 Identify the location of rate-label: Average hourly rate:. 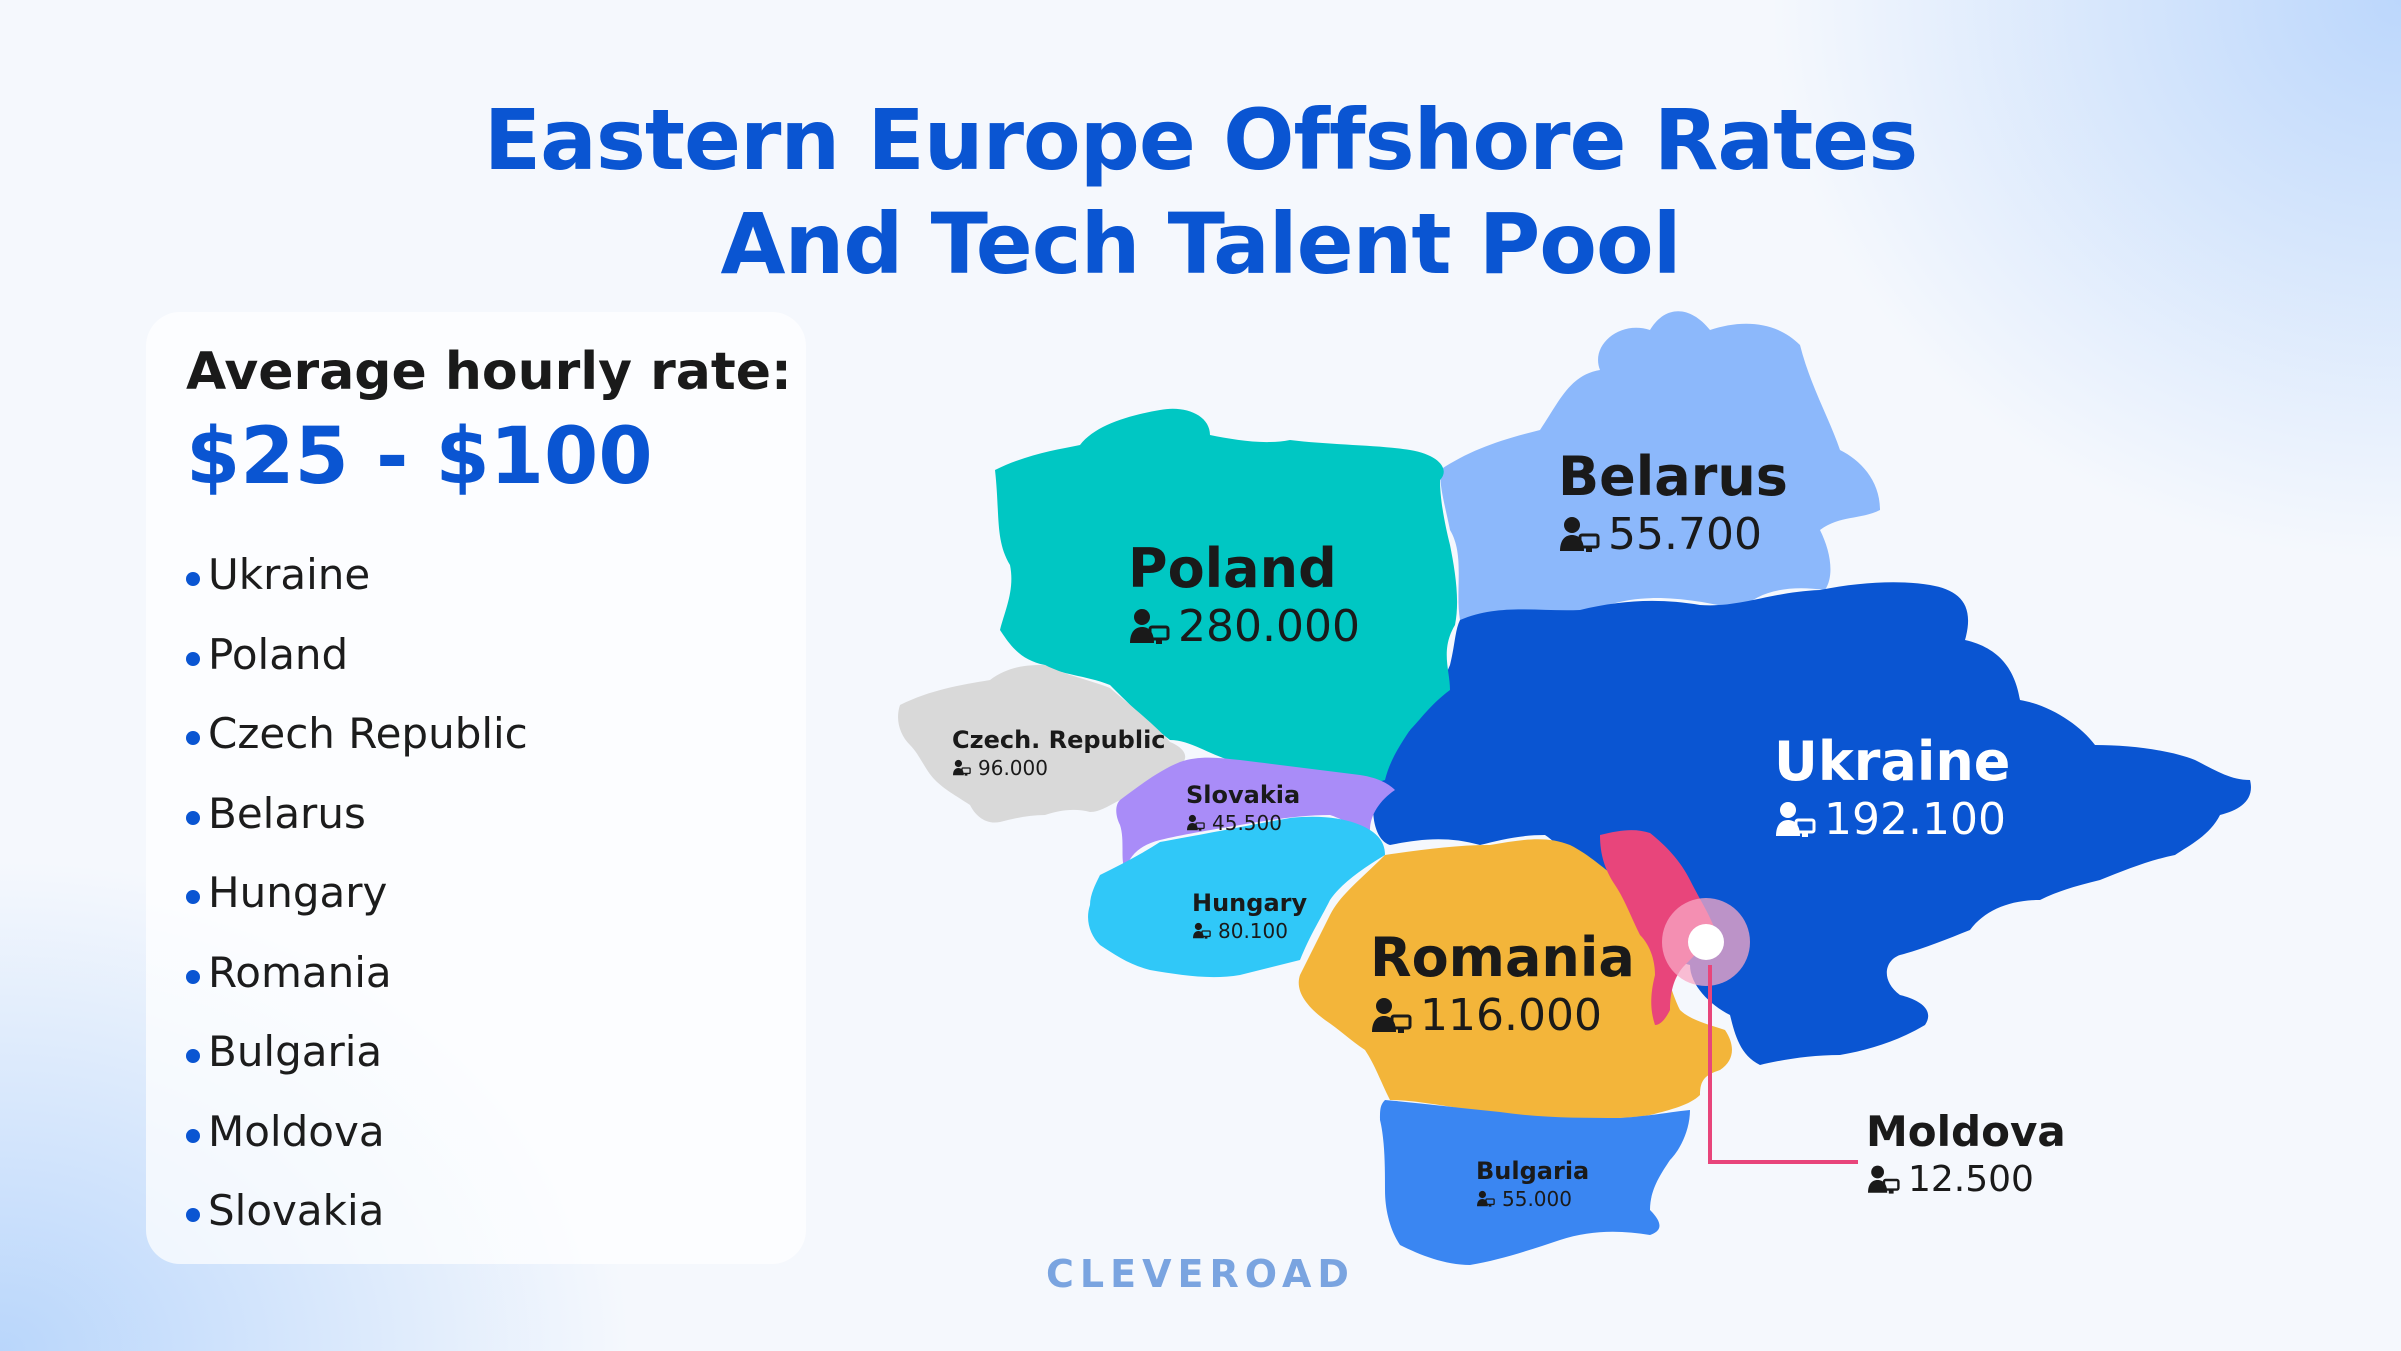
(489, 372).